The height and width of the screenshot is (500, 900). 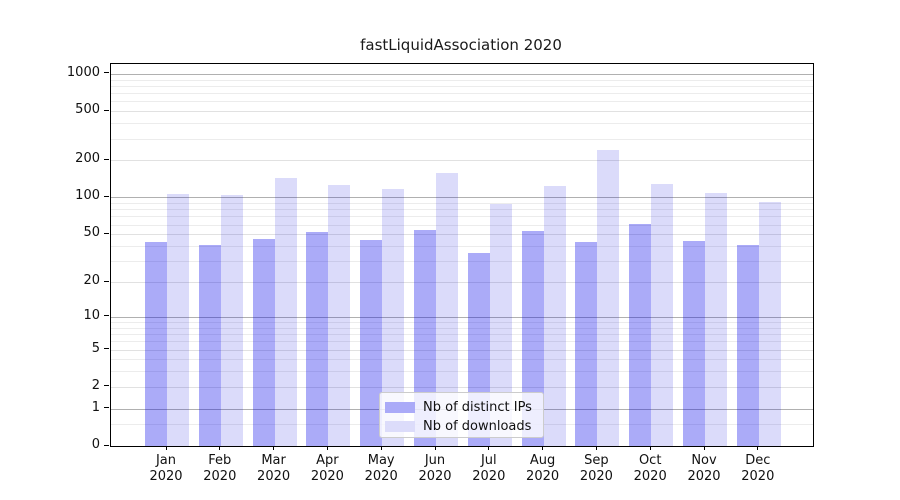 I want to click on bar-downloads-aug, so click(x=554, y=316).